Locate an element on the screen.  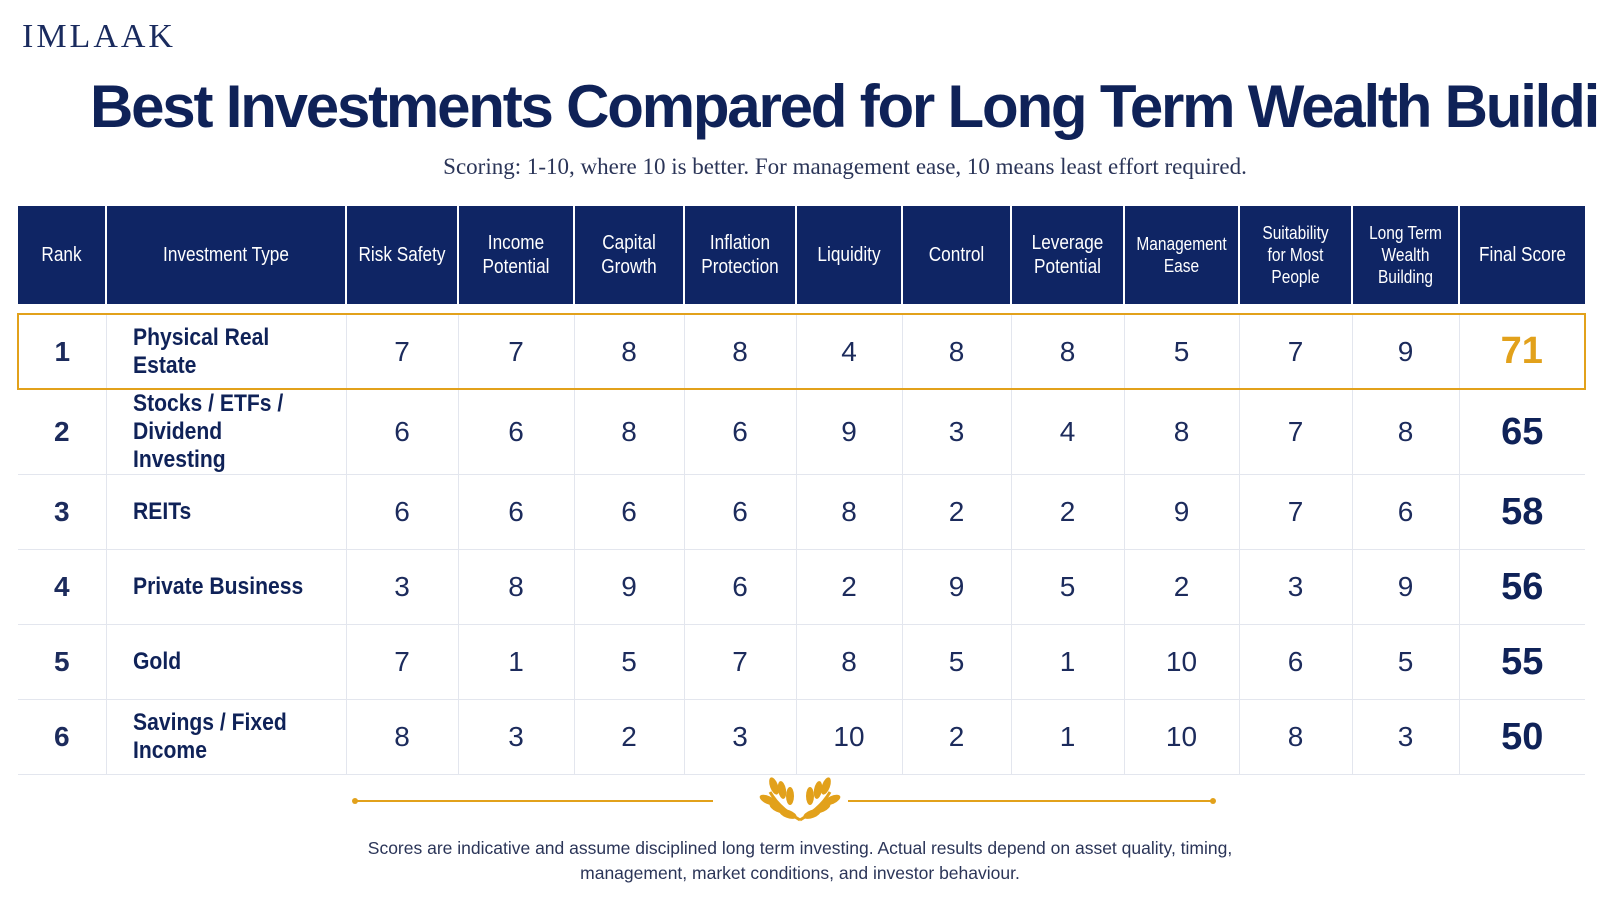
investment-type-cell: Stocks / ETFs / Dividend Investing is located at coordinates (226, 432).